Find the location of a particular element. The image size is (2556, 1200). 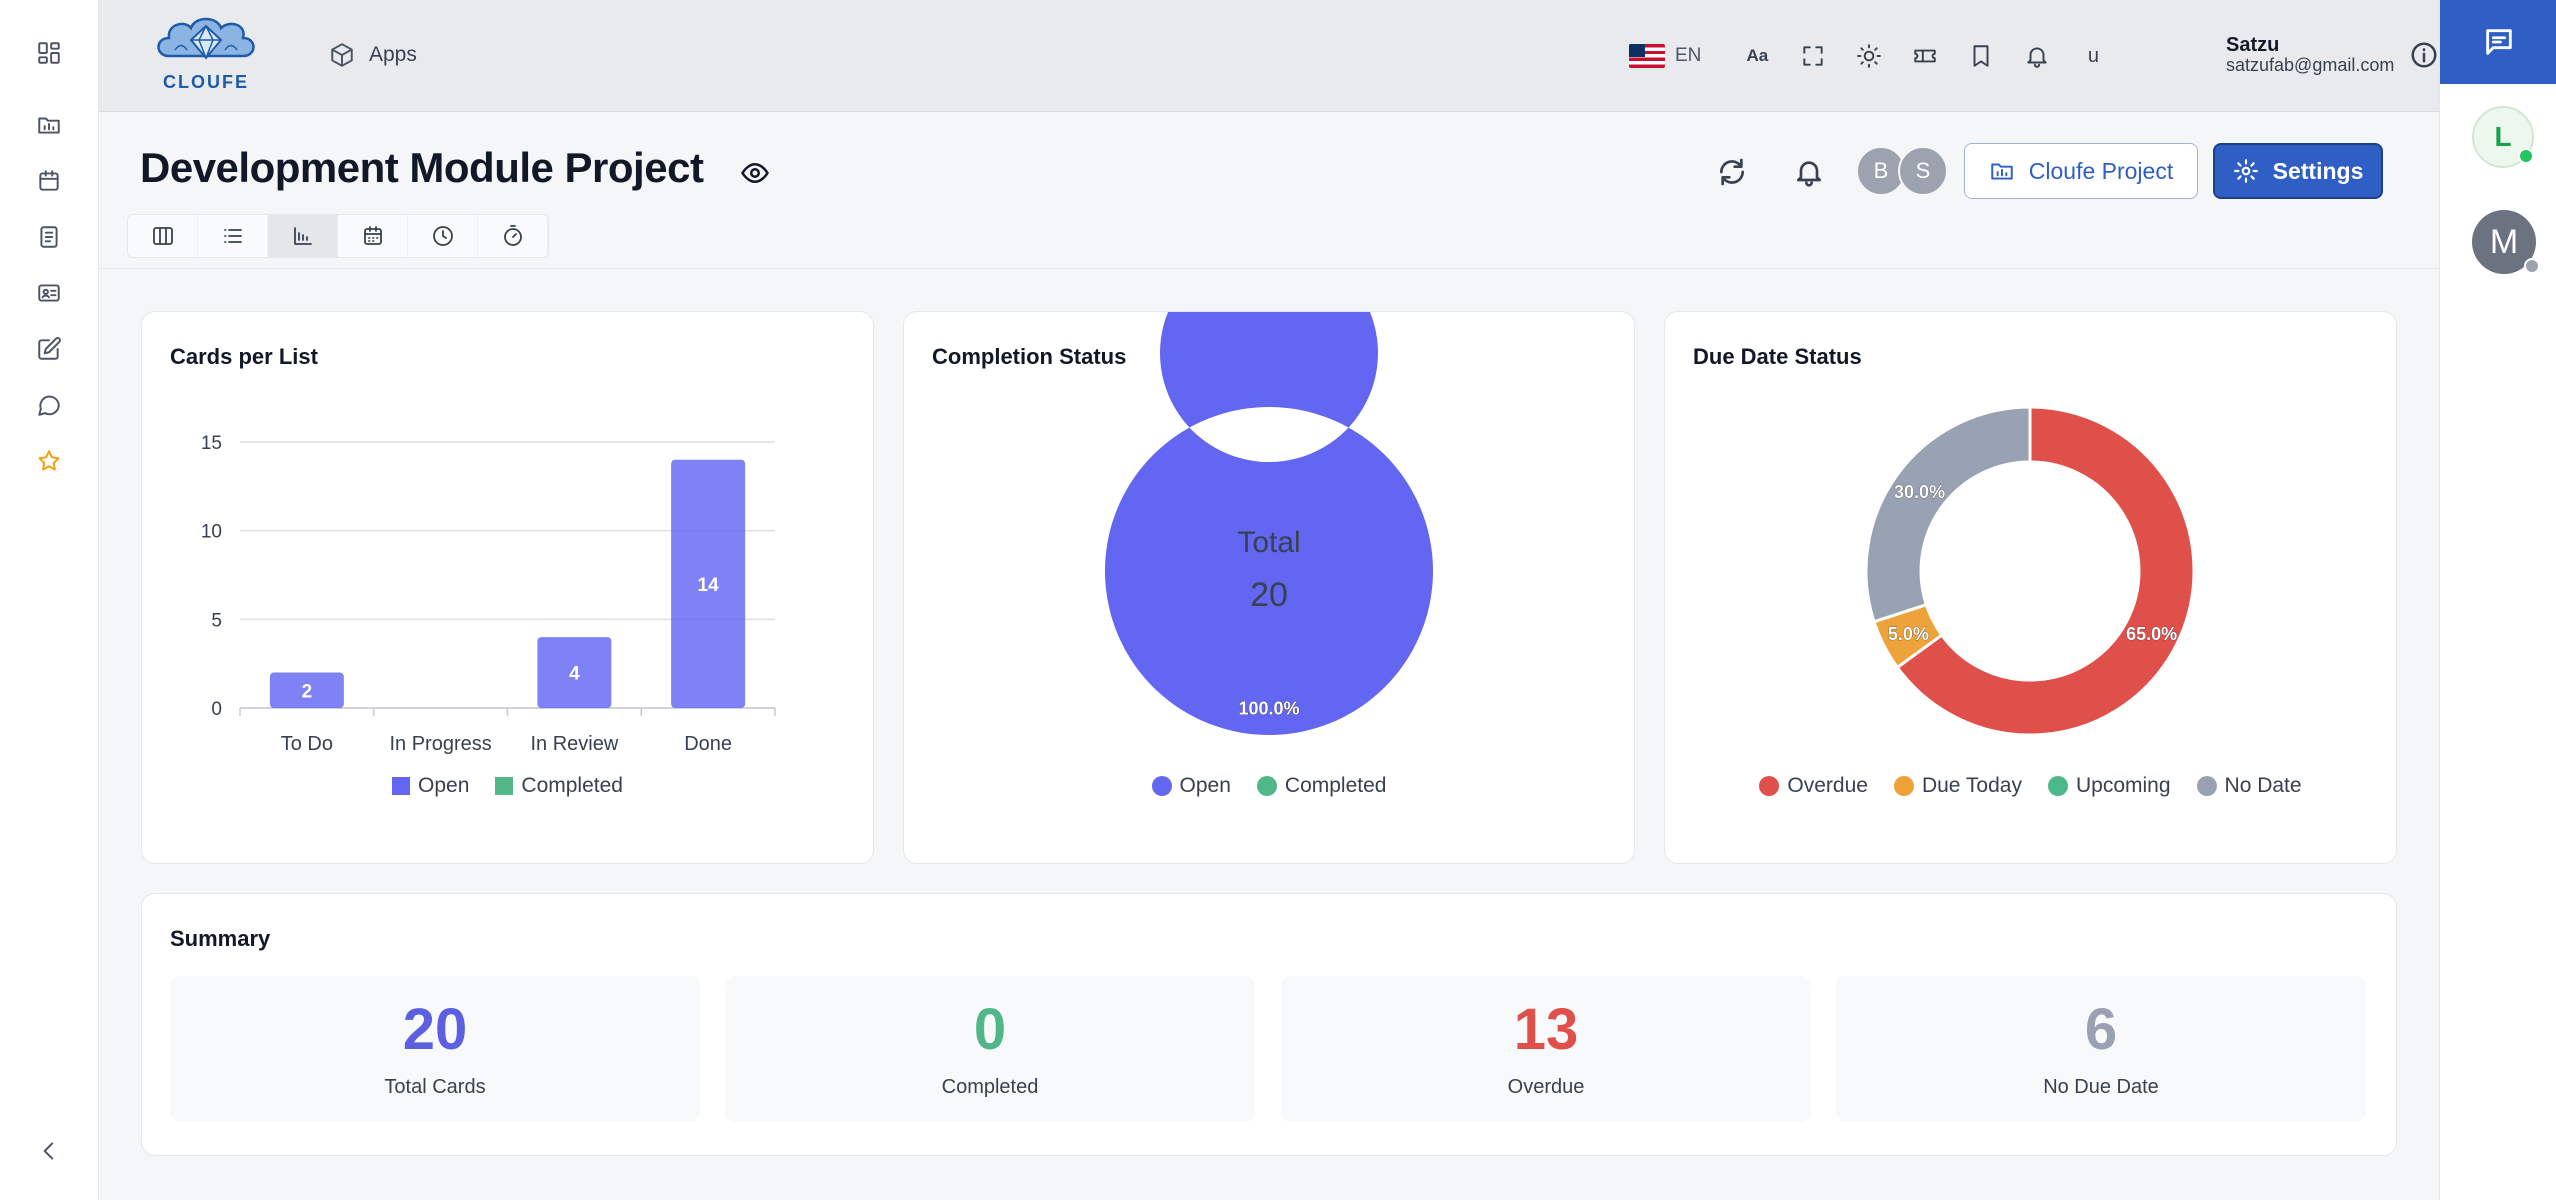

clock-icon is located at coordinates (442, 236).